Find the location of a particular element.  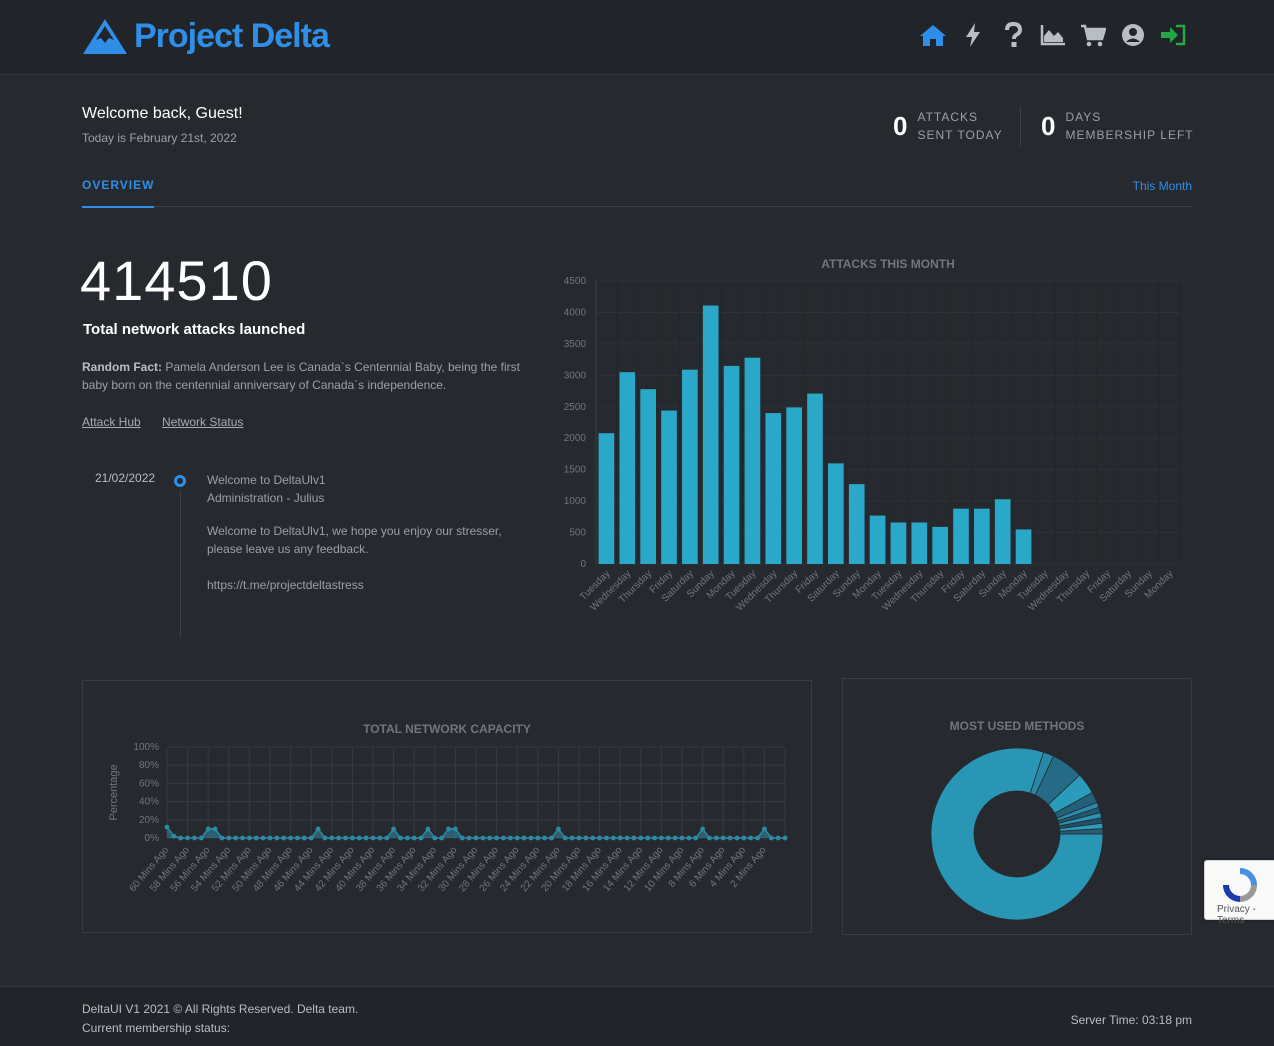

nav-icon-bar is located at coordinates (1053, 35).